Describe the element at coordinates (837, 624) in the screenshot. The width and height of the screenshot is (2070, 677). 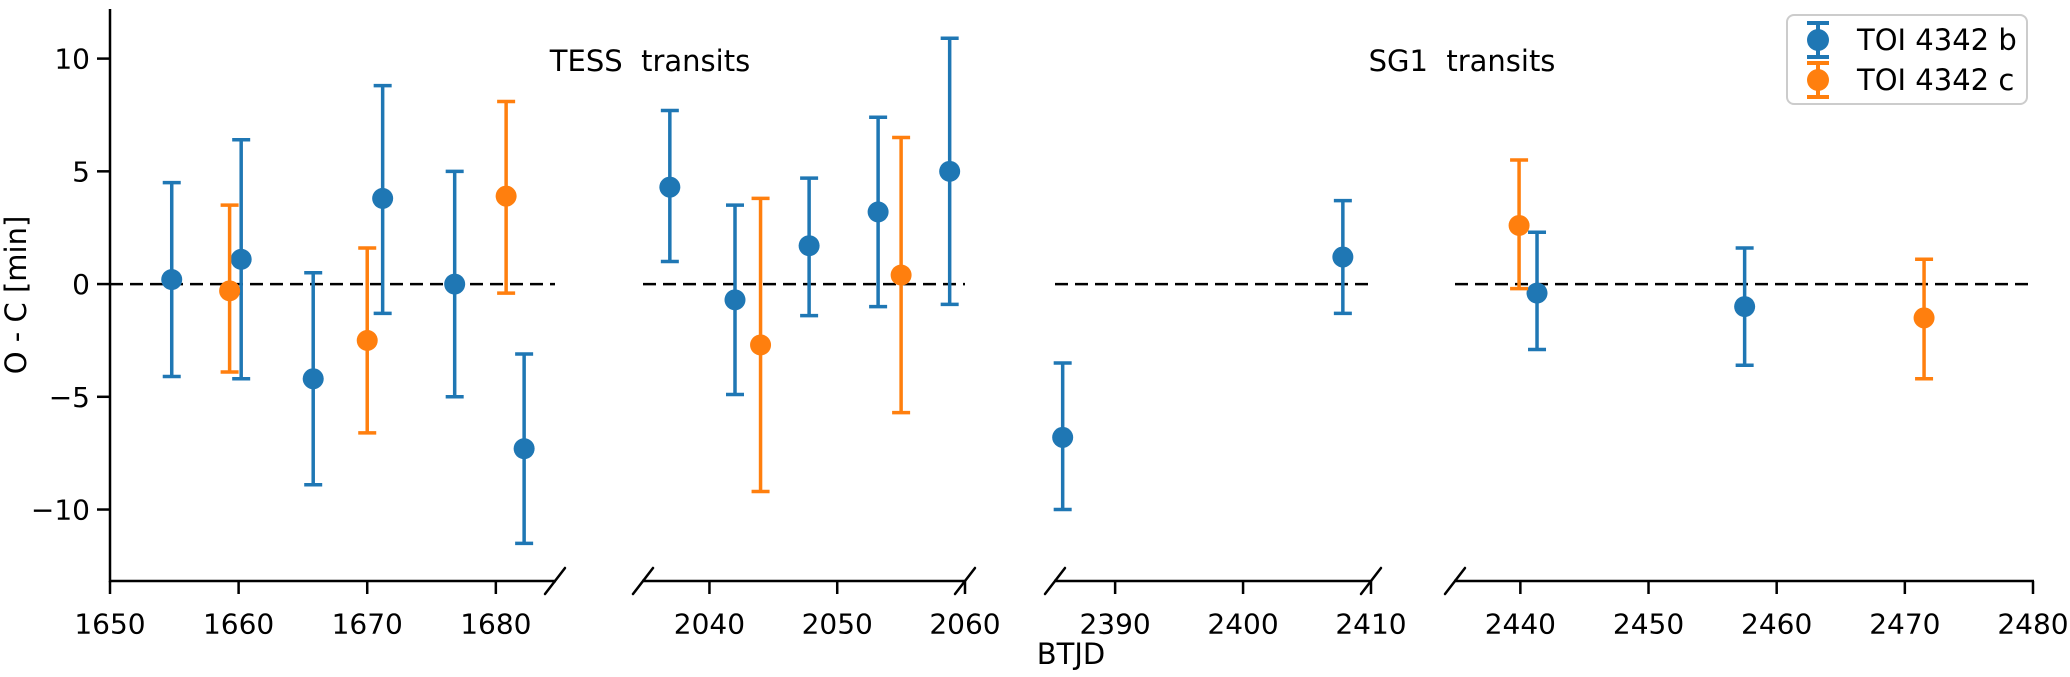
I see `x-tick-label: 2050` at that location.